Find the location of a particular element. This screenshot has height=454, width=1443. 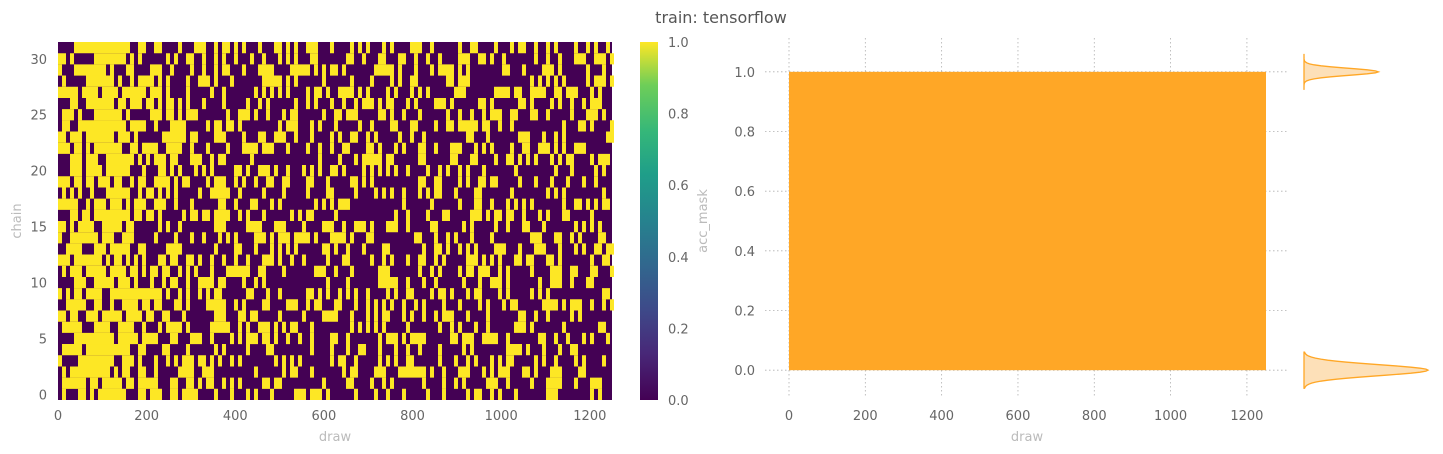

colorbar-ticks: 0.0 0.2 0.4 0.6 0.8 1.0 is located at coordinates (678, 222).